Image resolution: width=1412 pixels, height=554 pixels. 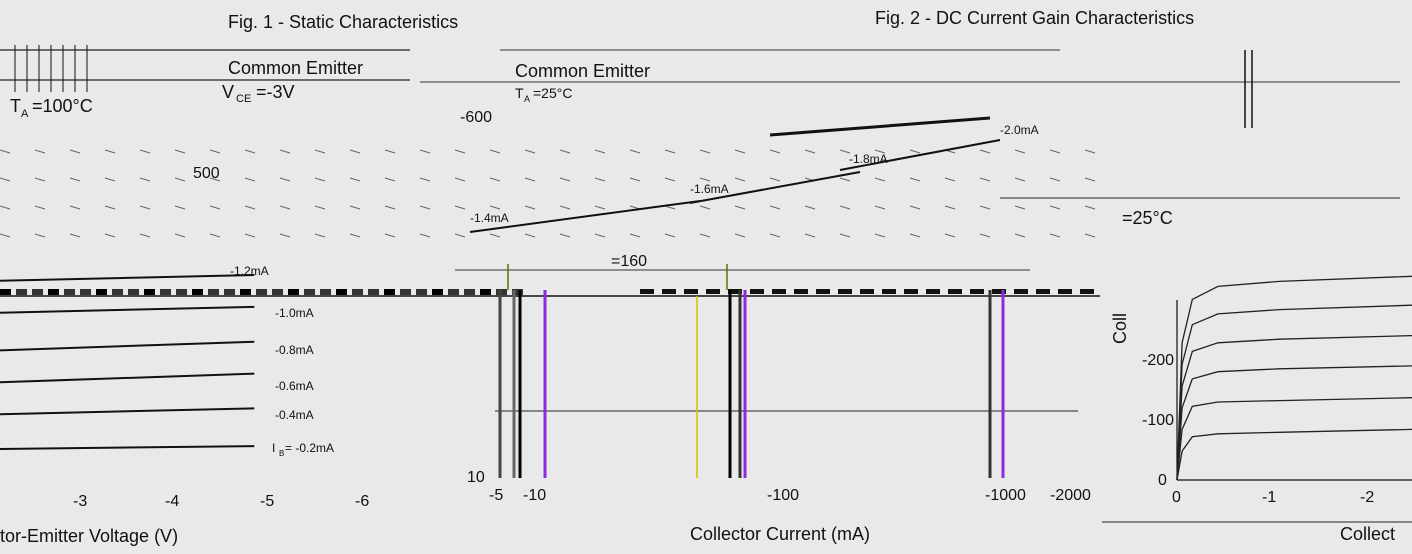 I want to click on fig1-series-label-0p8: -0.8mA, so click(x=294, y=350).